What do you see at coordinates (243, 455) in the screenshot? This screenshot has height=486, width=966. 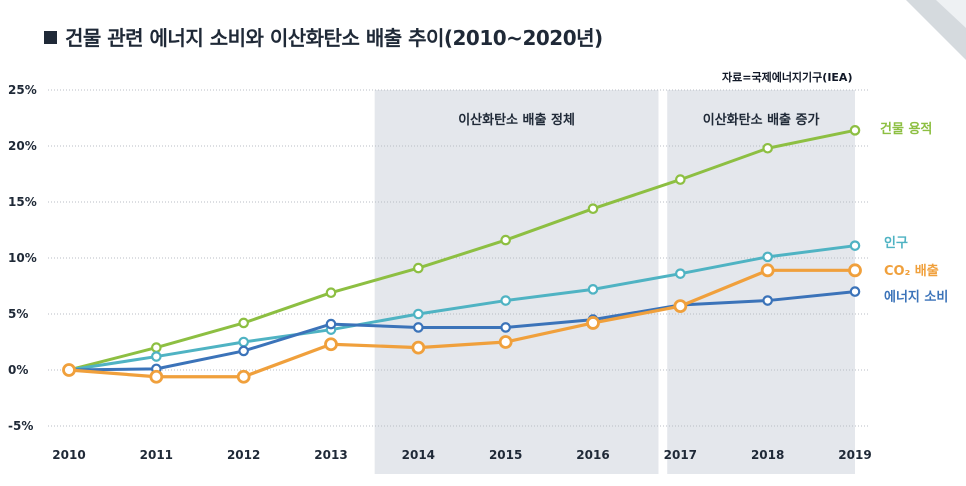 I see `x-tick-label: 2012` at bounding box center [243, 455].